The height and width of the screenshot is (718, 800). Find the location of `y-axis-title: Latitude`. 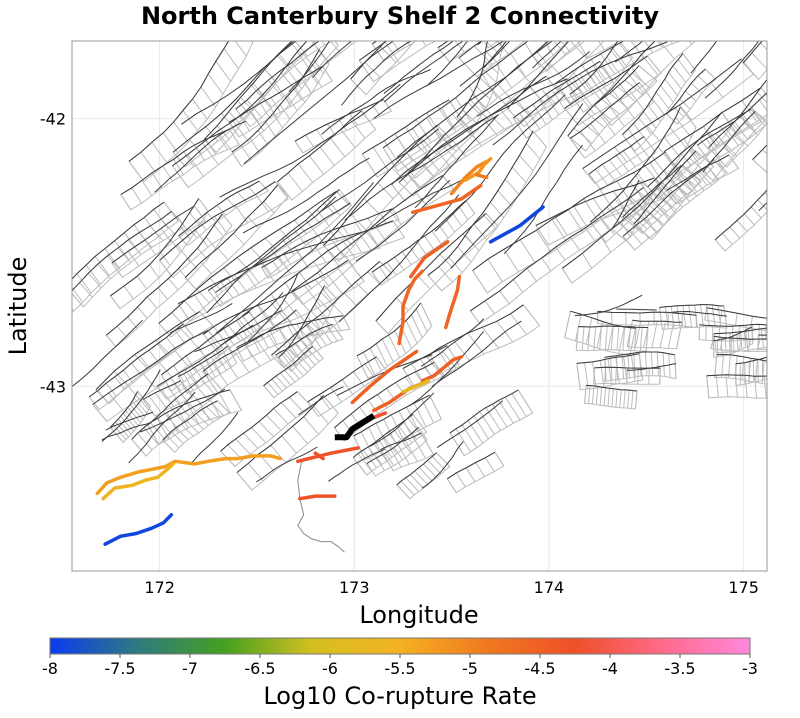

y-axis-title: Latitude is located at coordinates (18, 306).